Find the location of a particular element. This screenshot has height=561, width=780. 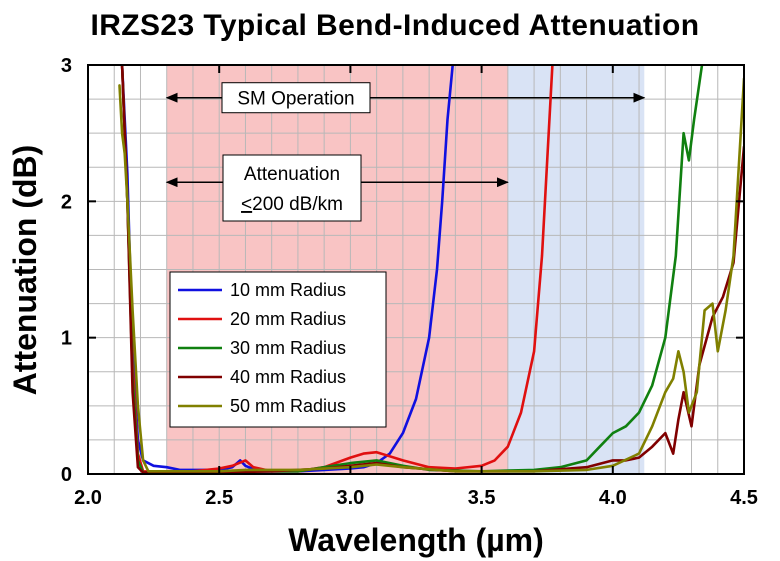

chart-title: IRZS23 Typical Bend-Induced Attenuation is located at coordinates (395, 25).